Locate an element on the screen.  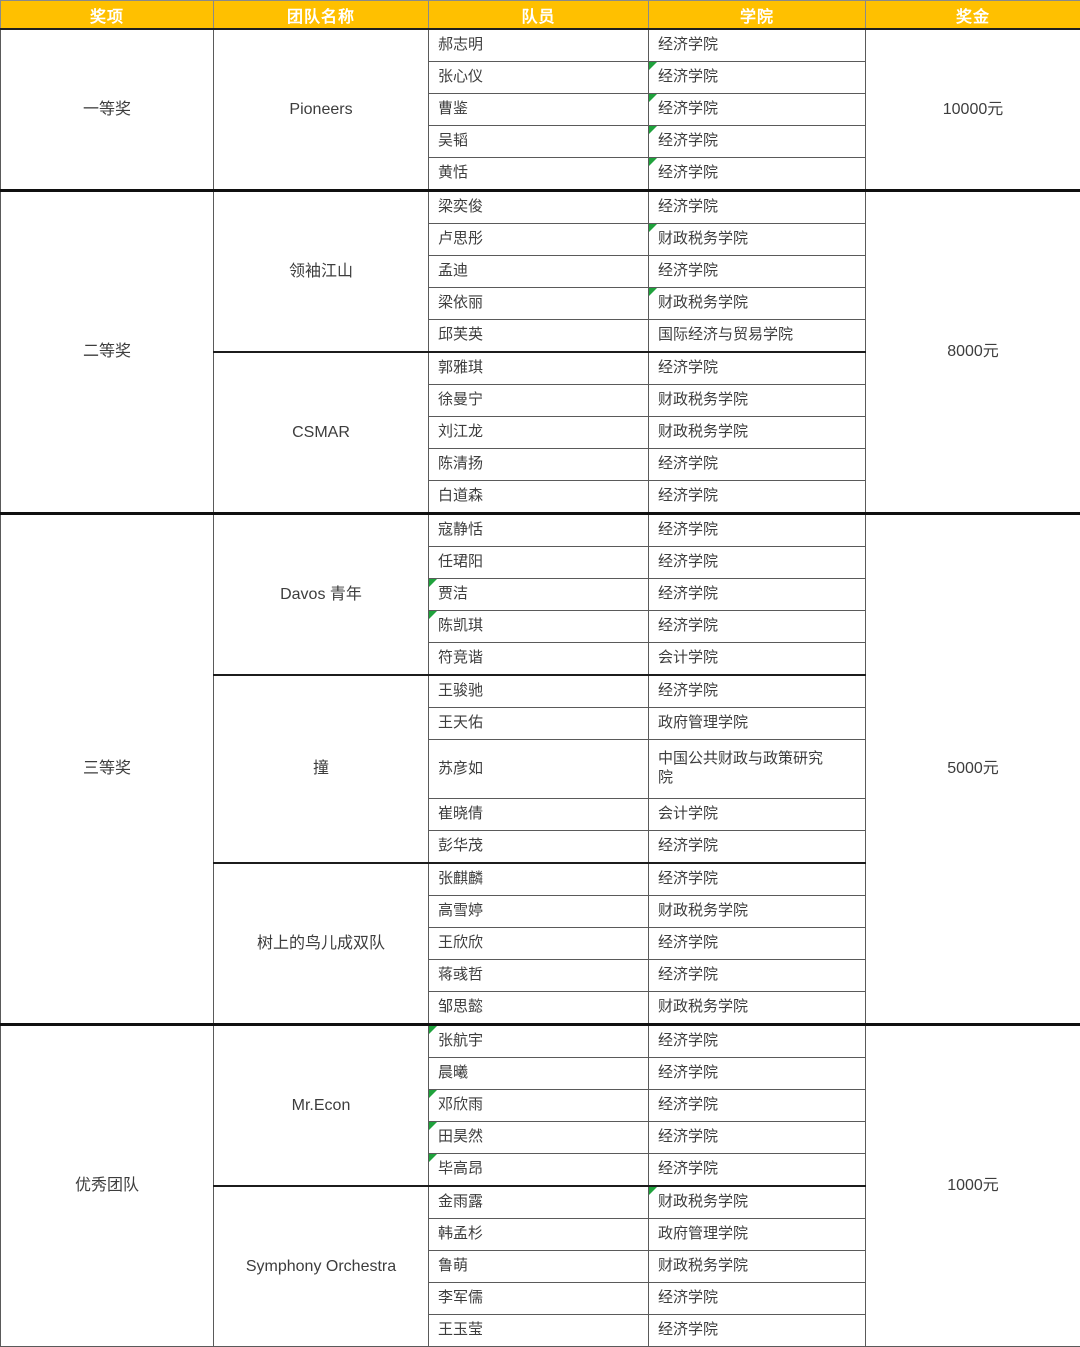
member-cell: 邹思懿 is located at coordinates (539, 1008).